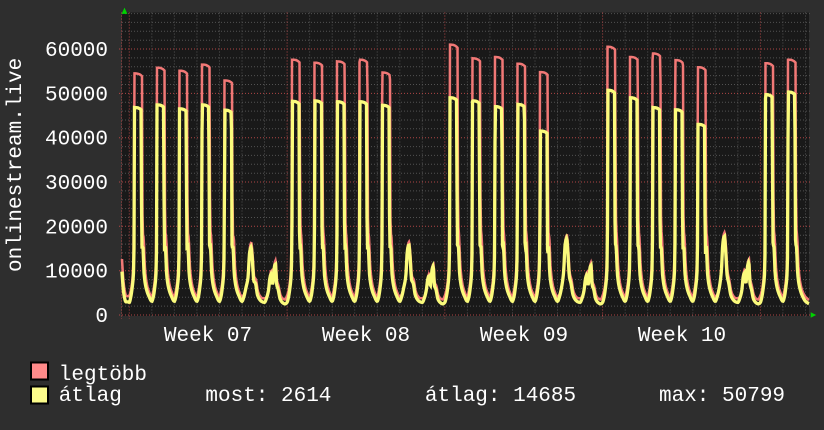 This screenshot has width=824, height=430. I want to click on svg-text: Week 08, so click(366, 336).